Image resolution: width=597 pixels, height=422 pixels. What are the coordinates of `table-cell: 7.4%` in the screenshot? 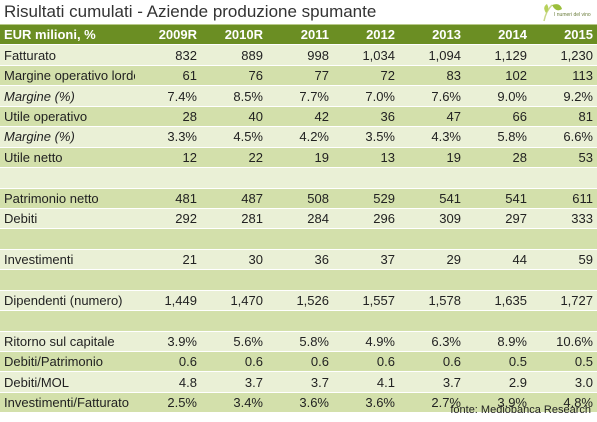 It's located at (168, 96).